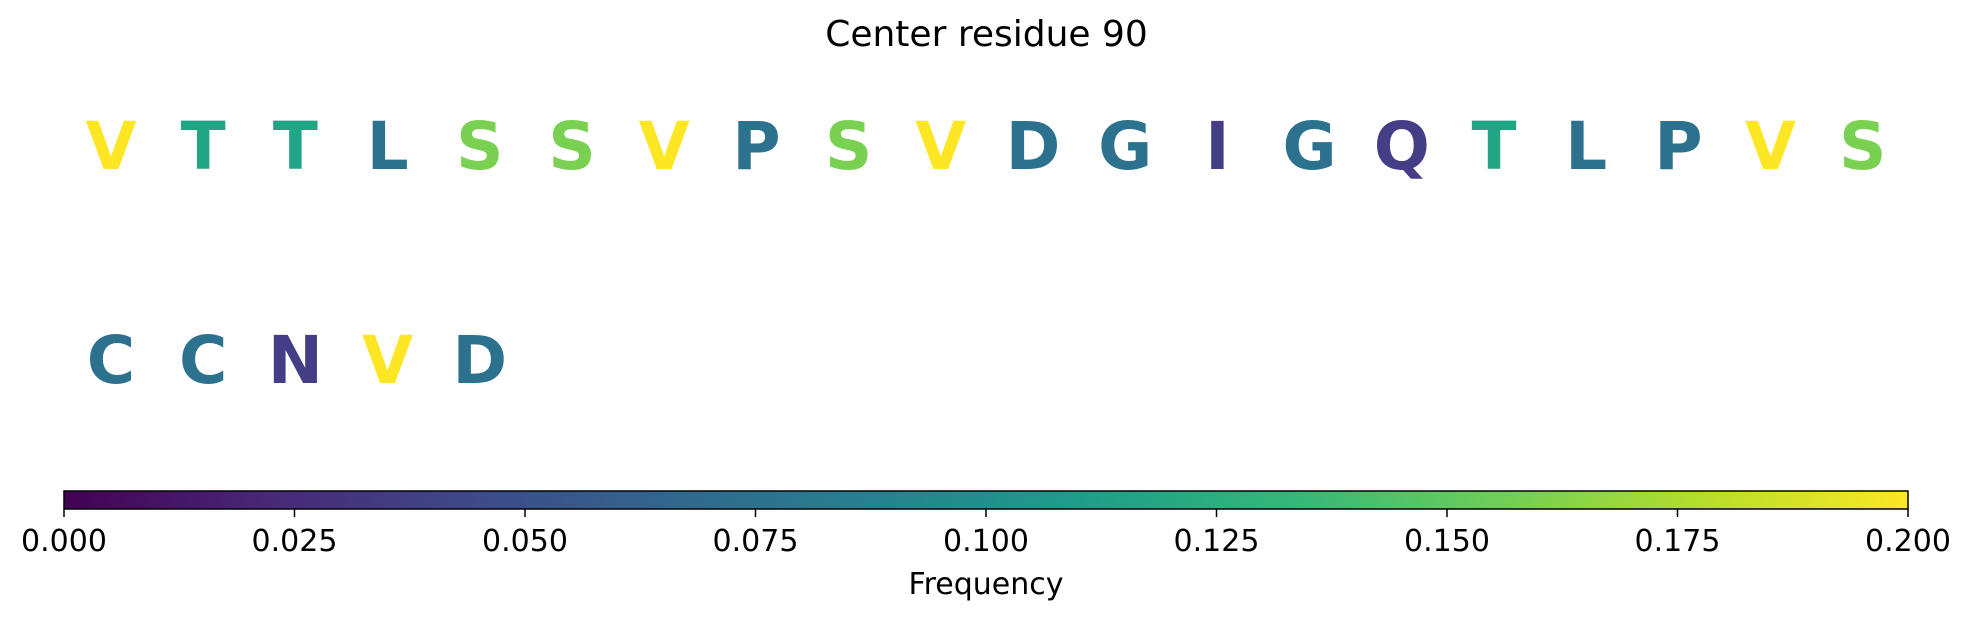 The height and width of the screenshot is (619, 1973). Describe the element at coordinates (986, 584) in the screenshot. I see `colorbar-label: Frequency` at that location.